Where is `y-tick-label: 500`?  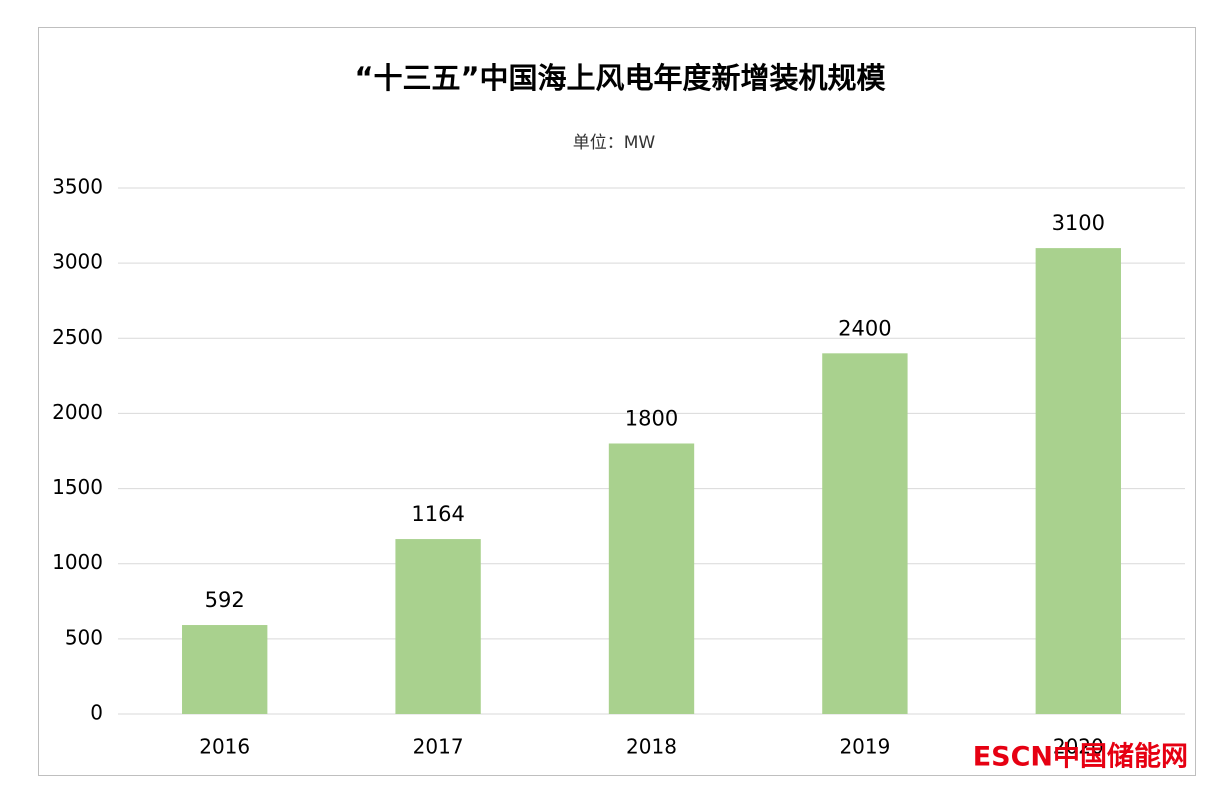
y-tick-label: 500 is located at coordinates (84, 637).